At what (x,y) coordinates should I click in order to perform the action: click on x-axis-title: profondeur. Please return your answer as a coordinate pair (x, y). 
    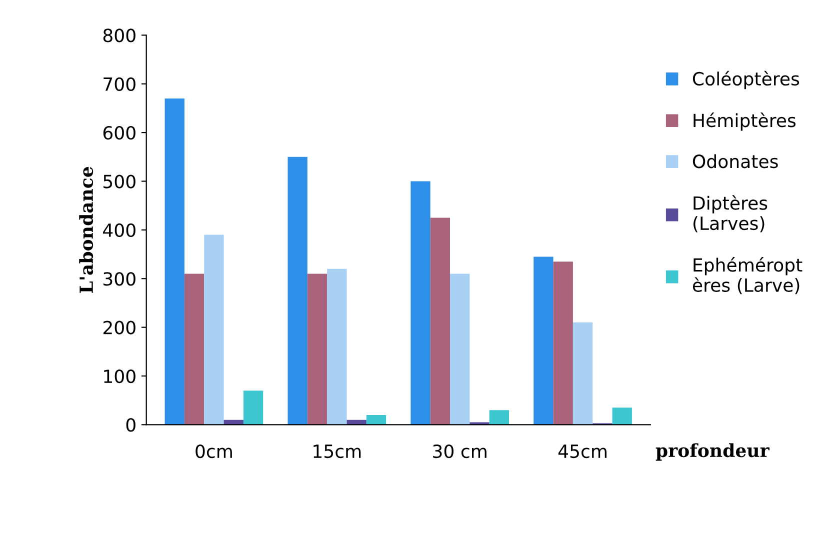
    Looking at the image, I should click on (713, 452).